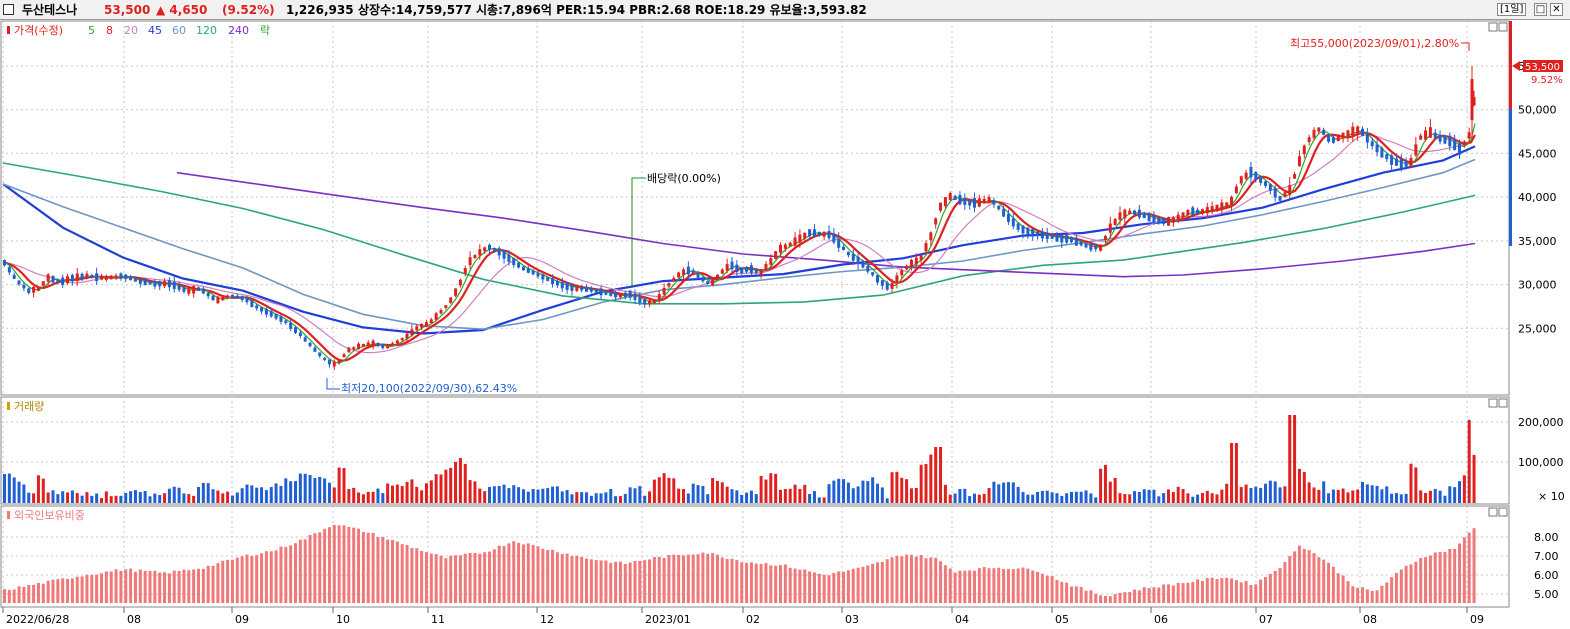  Describe the element at coordinates (242, 619) in the screenshot. I see `time-tick-label: 09` at that location.